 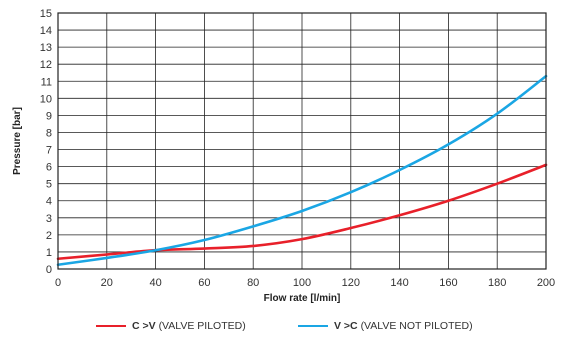 What do you see at coordinates (399, 283) in the screenshot?
I see `x-tick-label: 140` at bounding box center [399, 283].